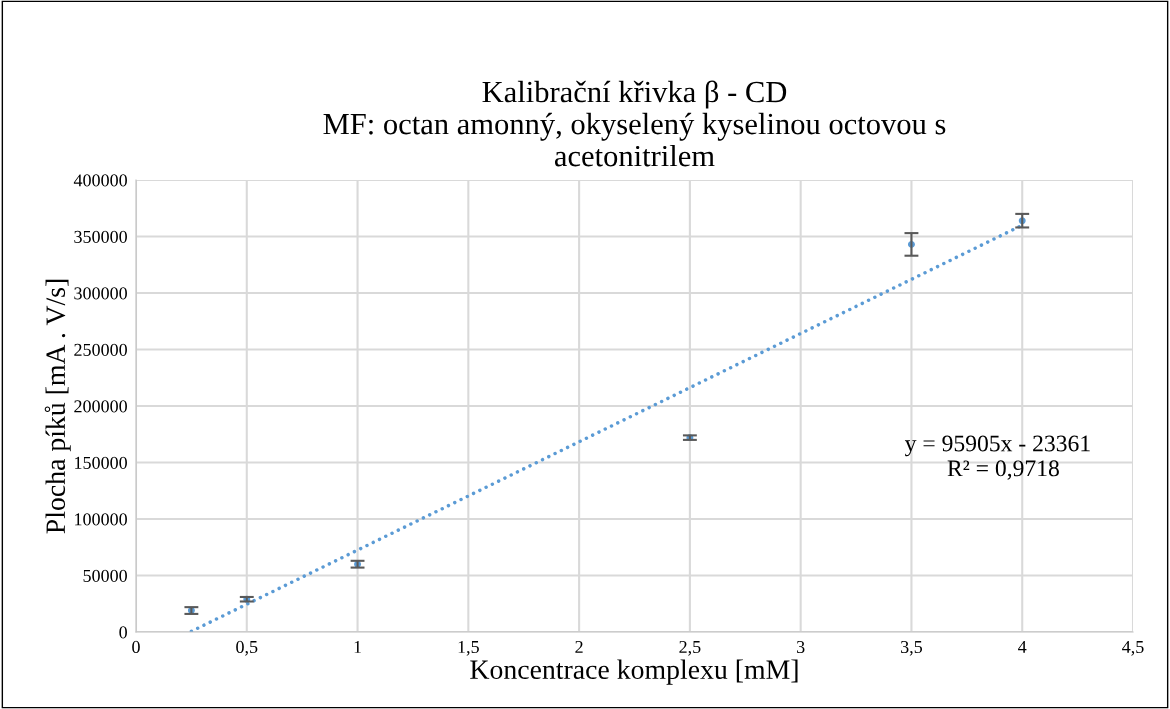 The image size is (1170, 709). Describe the element at coordinates (57, 406) in the screenshot. I see `y-axis-title: Plocha píků [mA . V/s]` at that location.